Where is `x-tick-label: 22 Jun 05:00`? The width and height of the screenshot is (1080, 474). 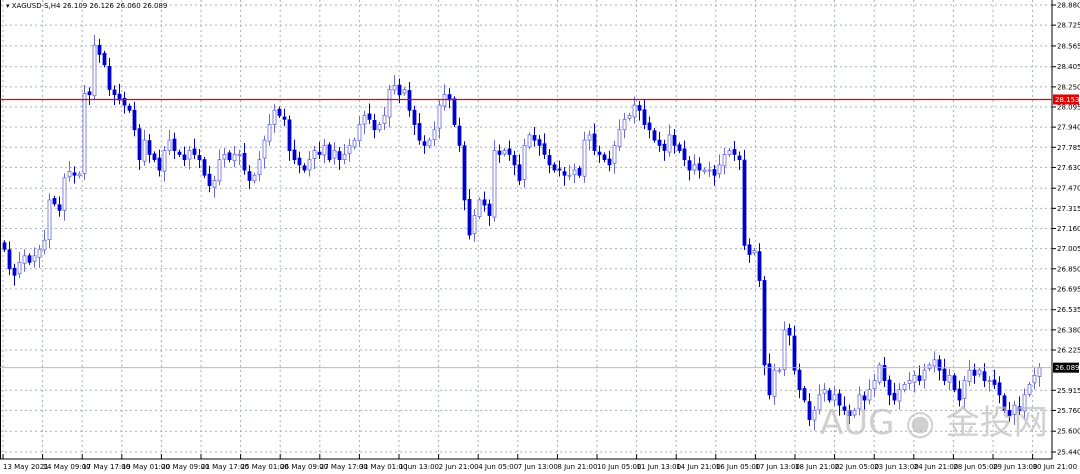 x-tick-label: 22 Jun 05:00 is located at coordinates (857, 467).